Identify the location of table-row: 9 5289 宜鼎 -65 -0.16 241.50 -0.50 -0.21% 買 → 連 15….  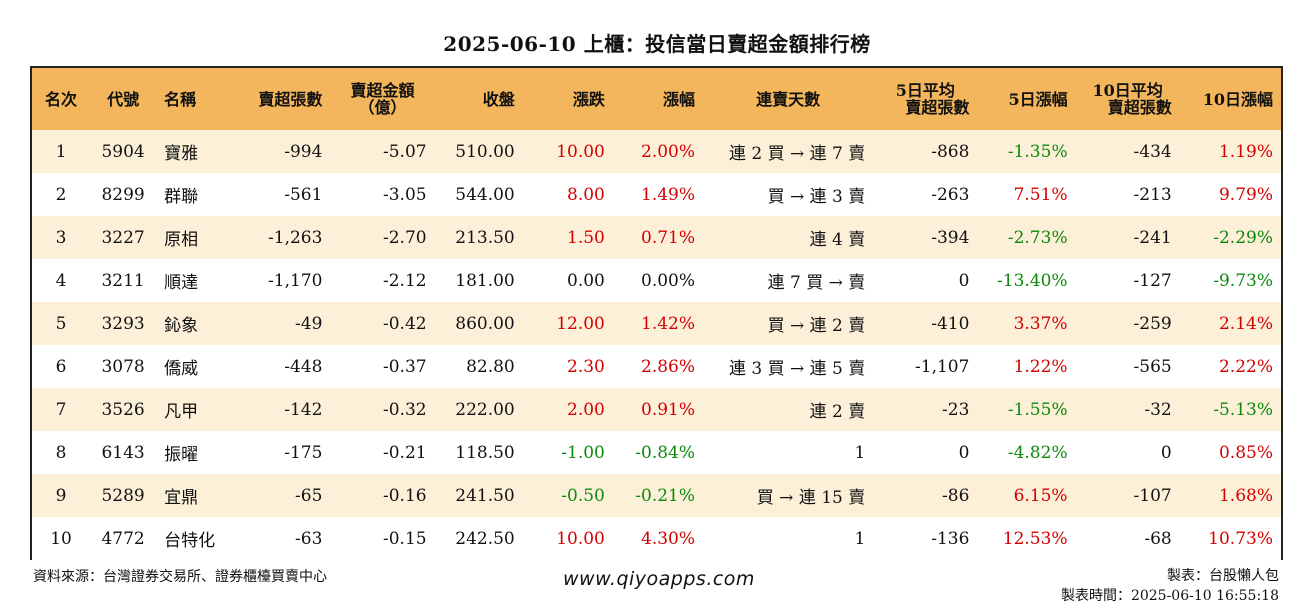
(656, 495).